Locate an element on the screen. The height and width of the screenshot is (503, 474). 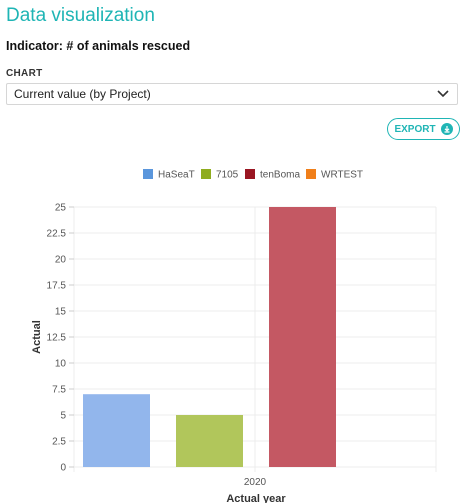
y-tick-label: 7.5 is located at coordinates (59, 390).